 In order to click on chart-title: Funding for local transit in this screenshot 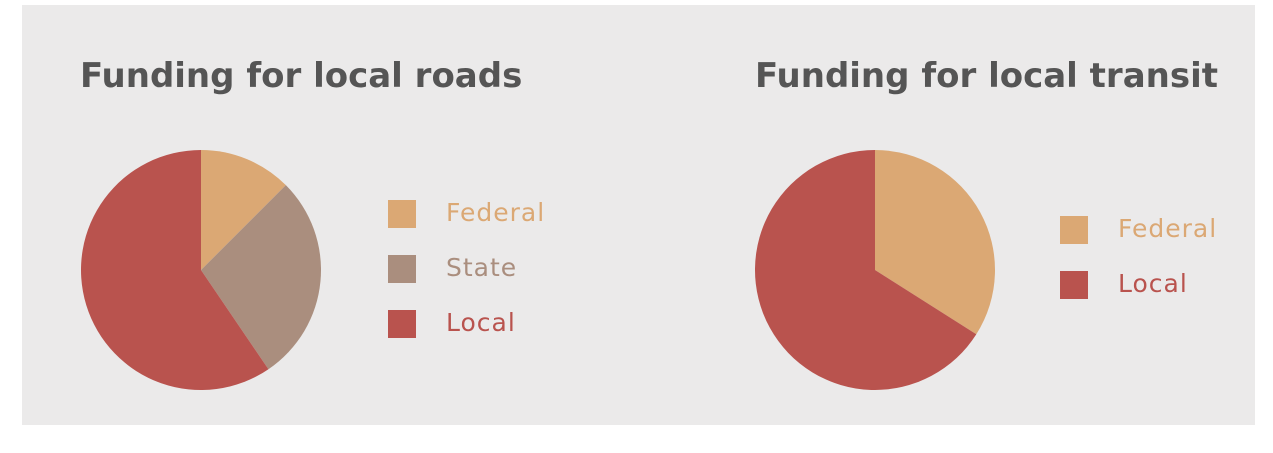, I will do `click(986, 76)`.